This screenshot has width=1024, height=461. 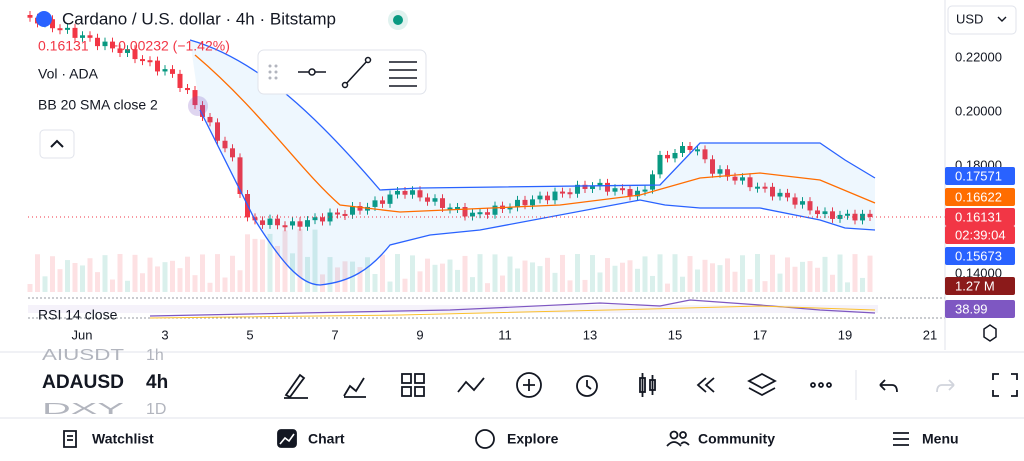 I want to click on symbol-name: AIUSDT, so click(x=83, y=355).